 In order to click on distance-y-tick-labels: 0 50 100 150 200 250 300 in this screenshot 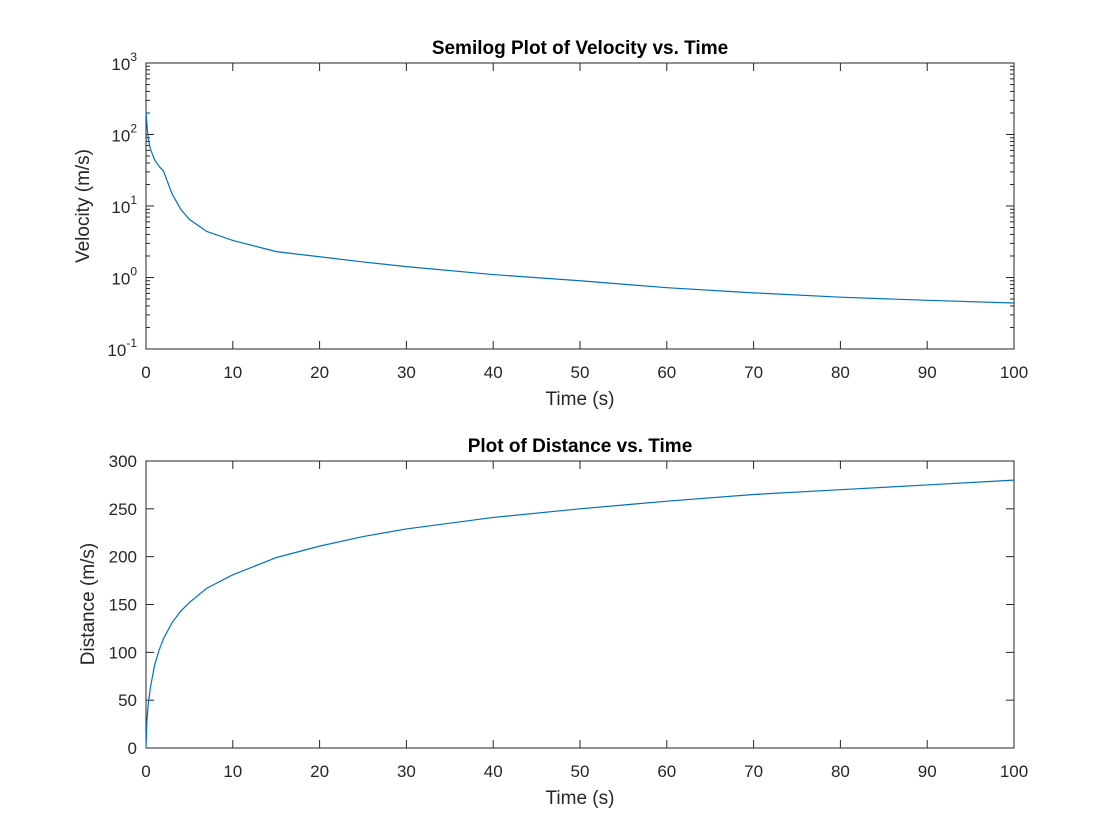, I will do `click(123, 605)`.